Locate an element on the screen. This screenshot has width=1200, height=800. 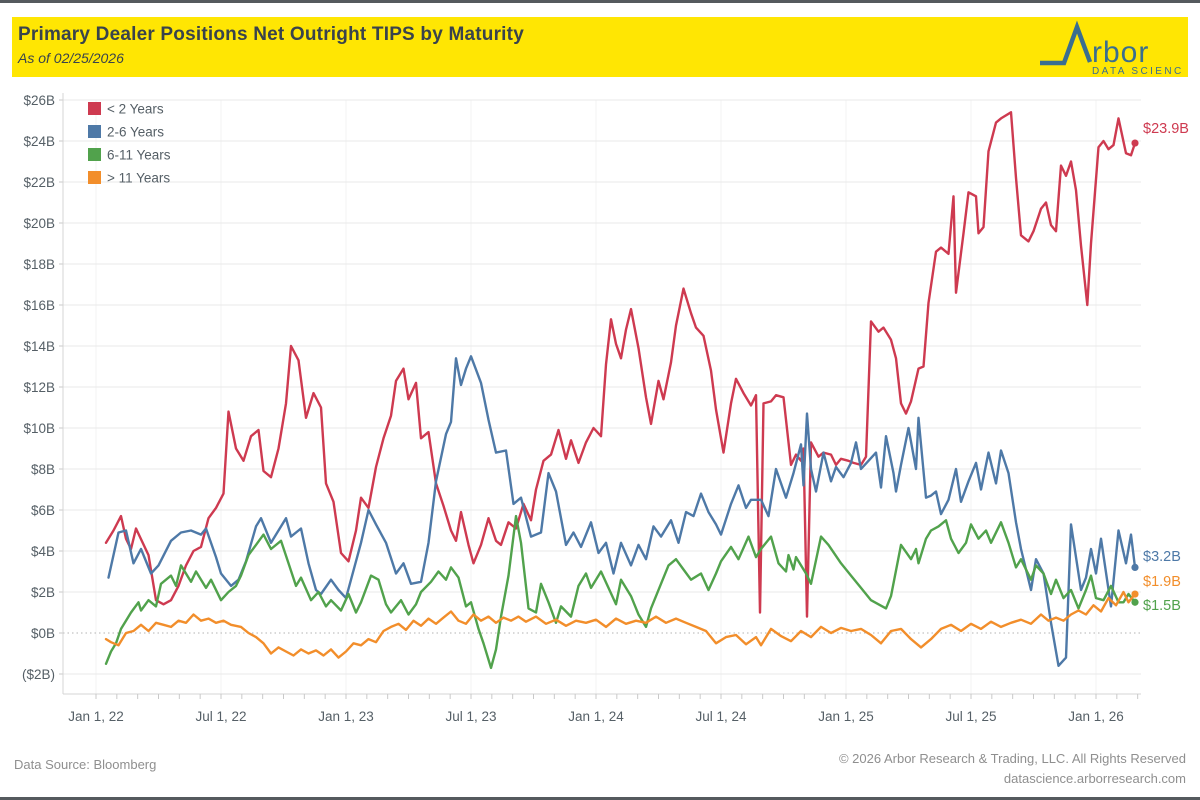
legend-item-6-11-years: 6-11 Years is located at coordinates (129, 155).